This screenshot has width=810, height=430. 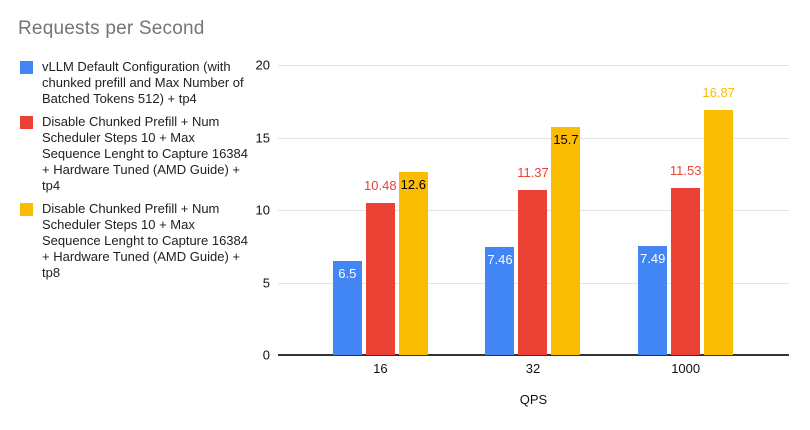 What do you see at coordinates (718, 93) in the screenshot?
I see `bar-value-label: 16.87` at bounding box center [718, 93].